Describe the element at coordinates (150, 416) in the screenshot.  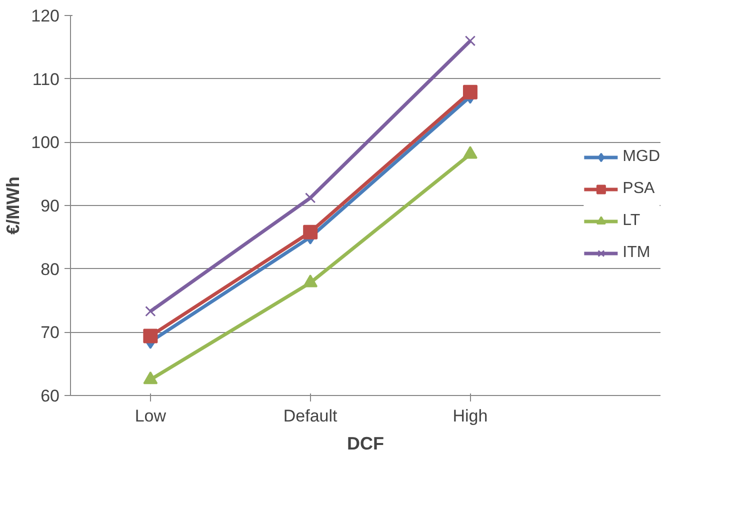
I see `x-tick-label: Low` at that location.